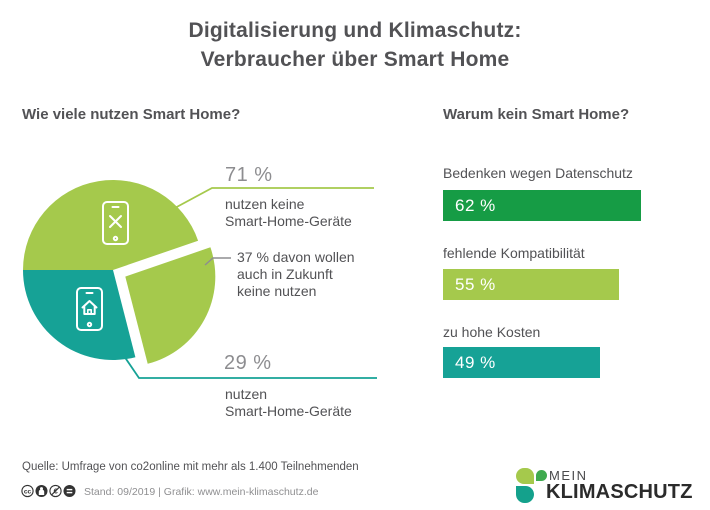 The image size is (710, 510). I want to click on pie-slice-no-smarthome, so click(110, 224).